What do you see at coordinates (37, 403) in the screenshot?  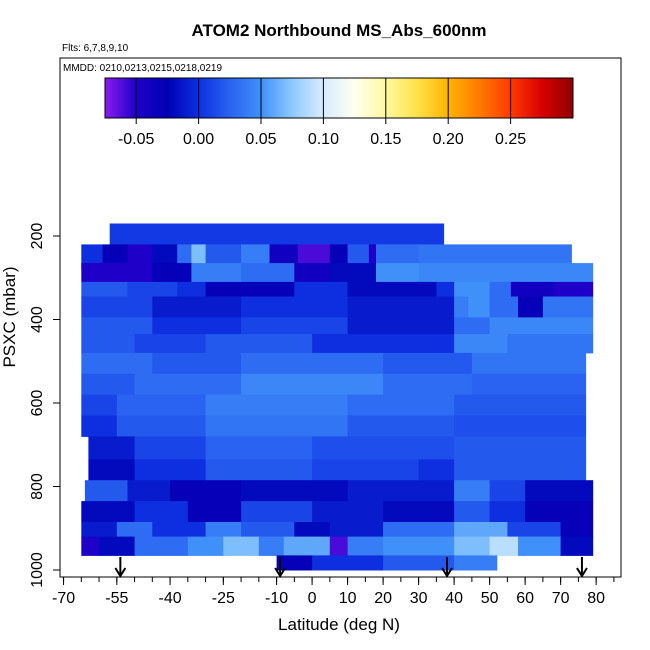 I see `y-tick-label: 600` at bounding box center [37, 403].